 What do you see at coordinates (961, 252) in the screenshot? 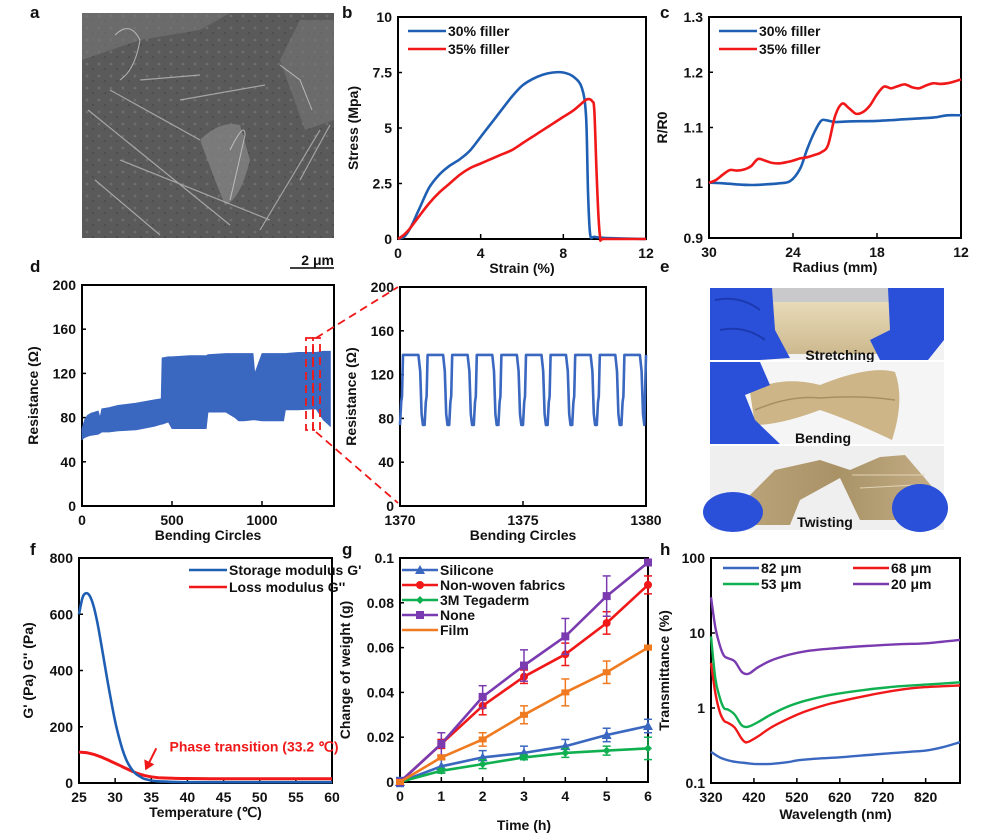
I see `x-tick-label: 12` at bounding box center [961, 252].